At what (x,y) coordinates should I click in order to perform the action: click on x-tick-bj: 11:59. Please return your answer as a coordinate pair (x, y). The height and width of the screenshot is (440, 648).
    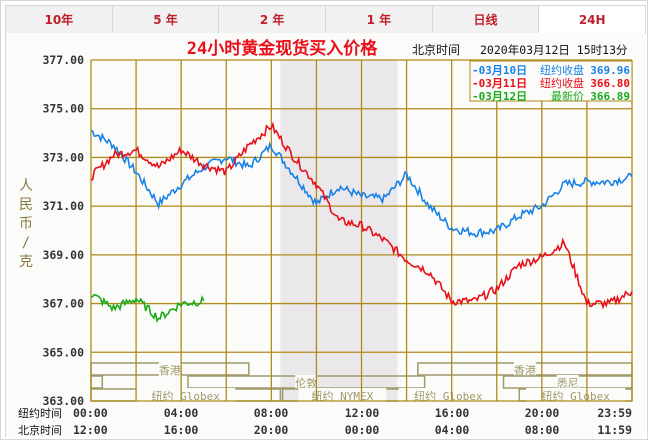
    Looking at the image, I should click on (614, 430).